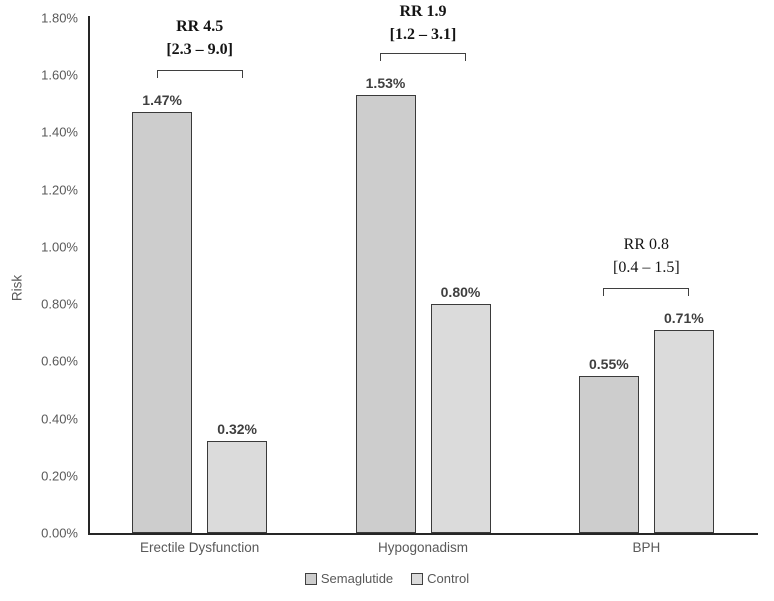  Describe the element at coordinates (460, 418) in the screenshot. I see `bar-control-hypogonadism` at that location.